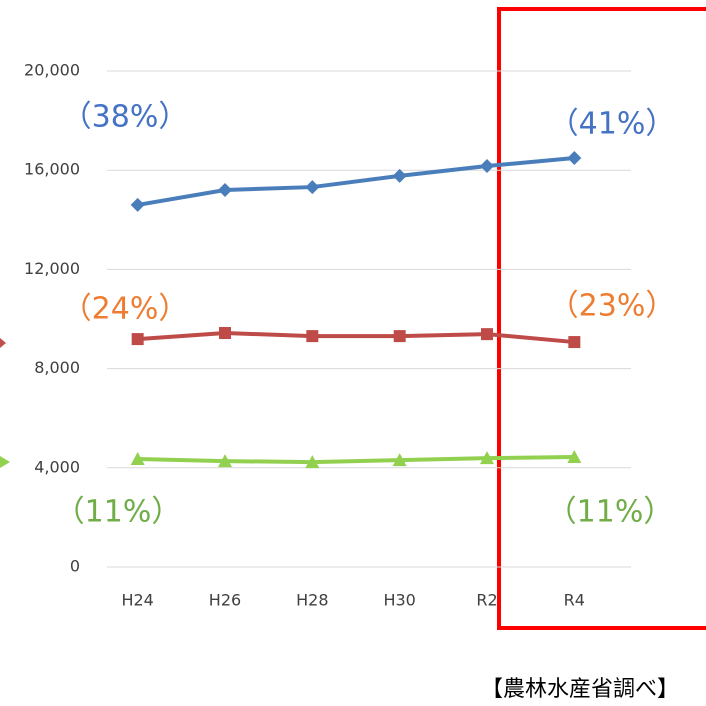  What do you see at coordinates (57, 466) in the screenshot?
I see `y-tick-label: 4,000` at bounding box center [57, 466].